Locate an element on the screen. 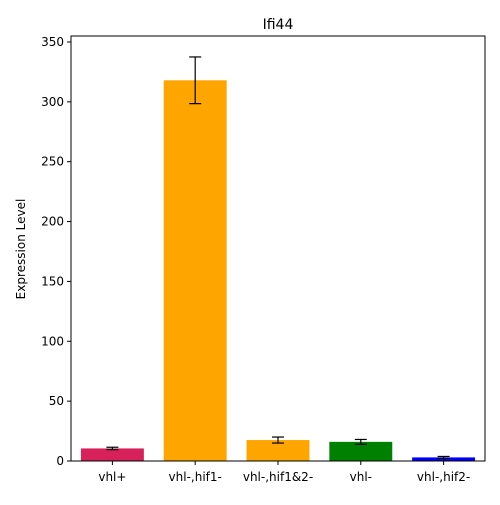 The height and width of the screenshot is (505, 500). x-tick-label-4: vhl-,hif2- is located at coordinates (443, 477).